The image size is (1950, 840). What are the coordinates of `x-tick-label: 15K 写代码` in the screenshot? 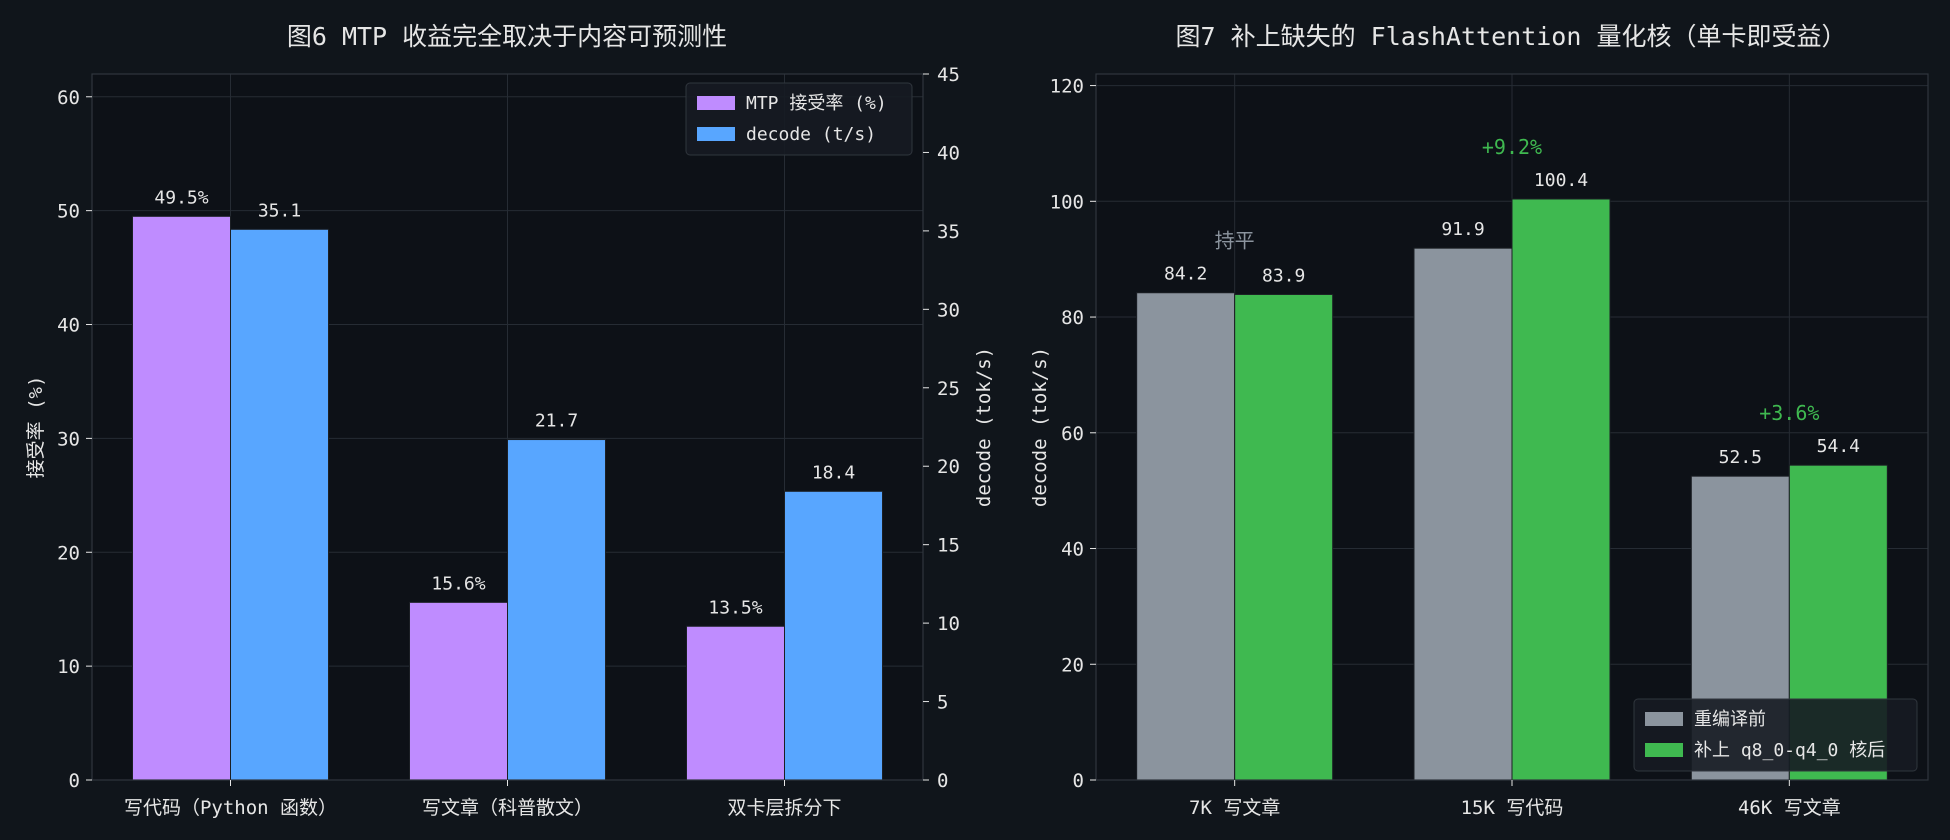 It's located at (1512, 808).